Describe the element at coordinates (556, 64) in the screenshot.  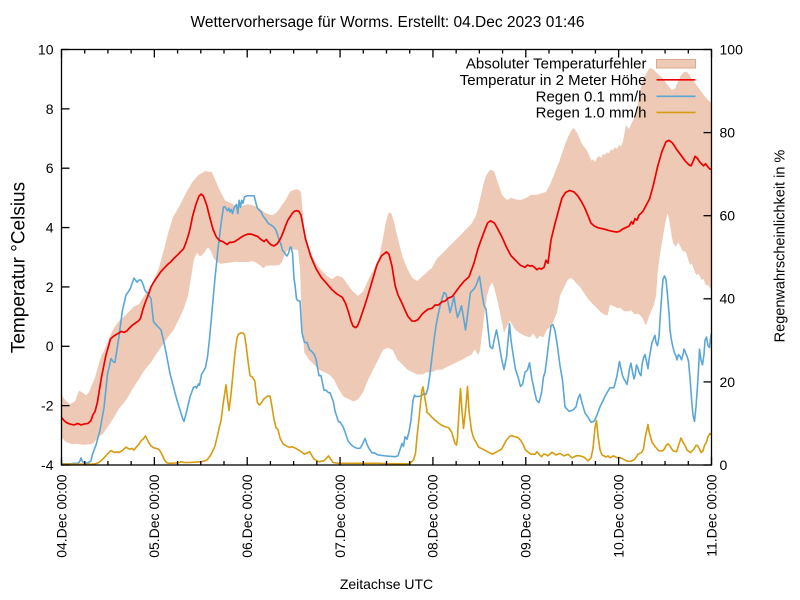
I see `svg-text: Absoluter Temperaturfehler` at that location.